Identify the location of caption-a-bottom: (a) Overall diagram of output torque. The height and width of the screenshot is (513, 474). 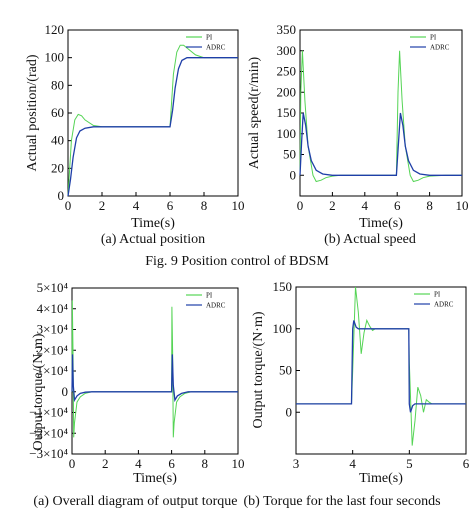
(135, 501).